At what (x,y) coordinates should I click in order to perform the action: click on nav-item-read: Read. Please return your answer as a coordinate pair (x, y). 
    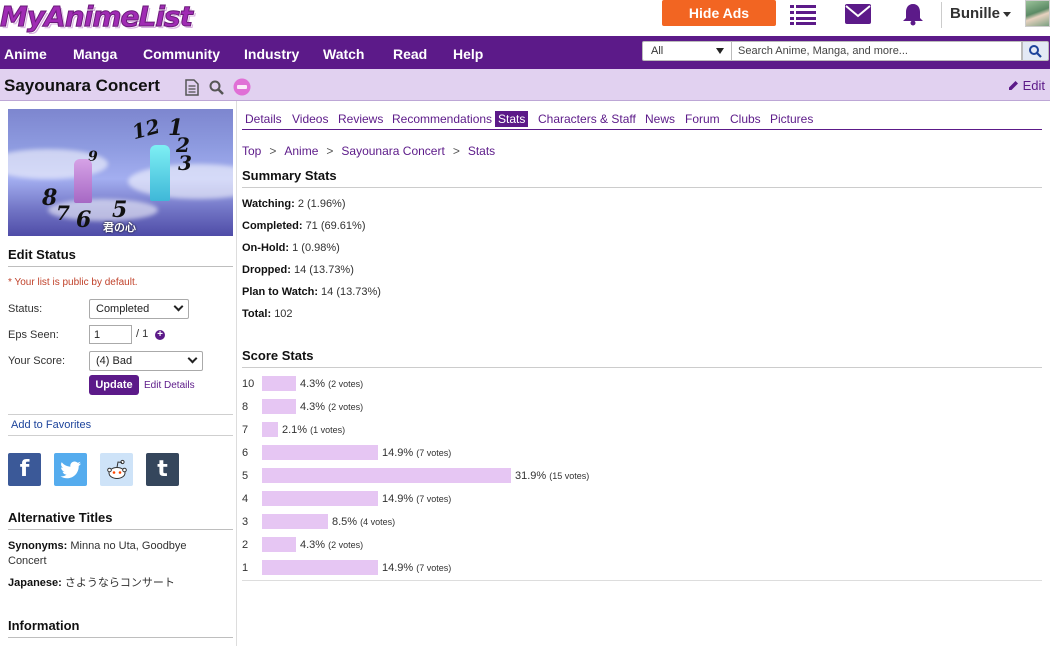
    Looking at the image, I should click on (410, 54).